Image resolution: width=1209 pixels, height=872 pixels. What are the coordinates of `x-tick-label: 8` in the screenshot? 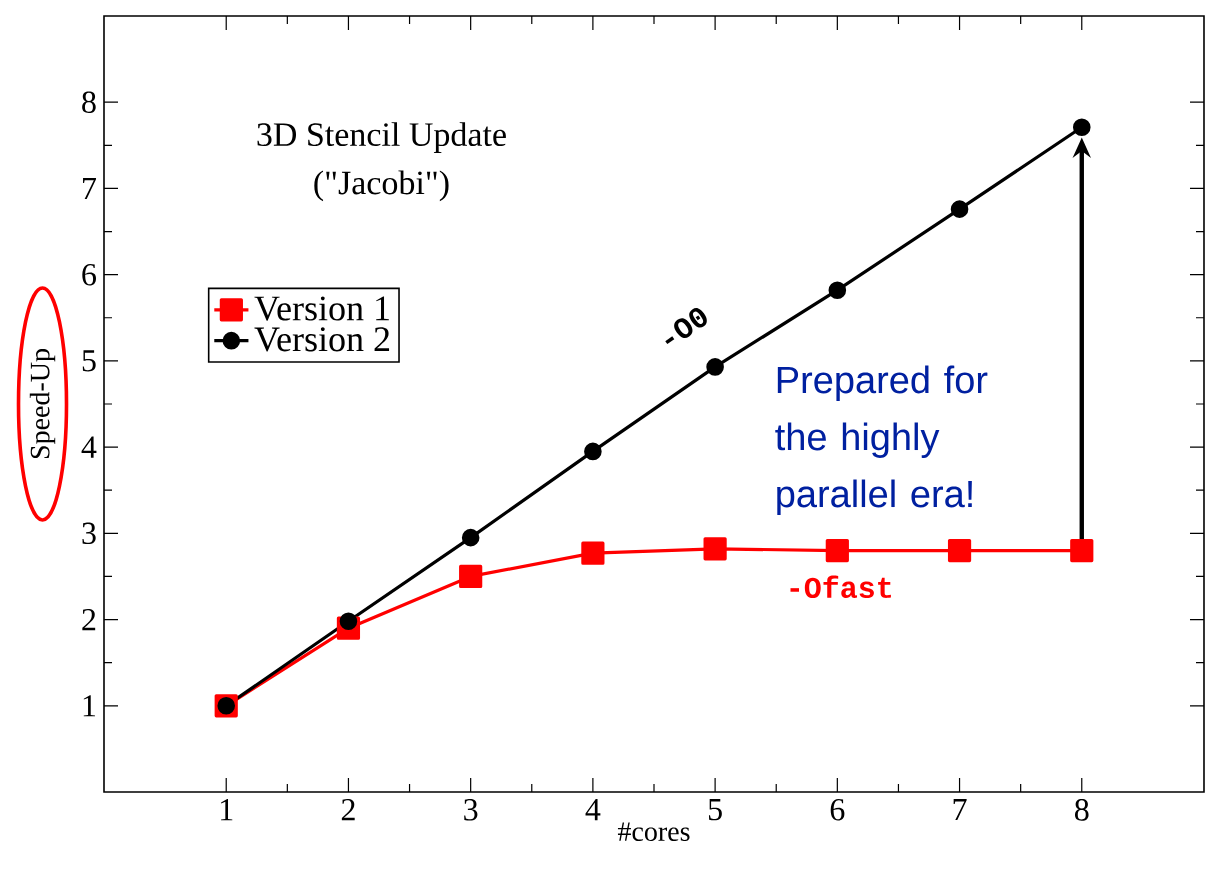 It's located at (1082, 810).